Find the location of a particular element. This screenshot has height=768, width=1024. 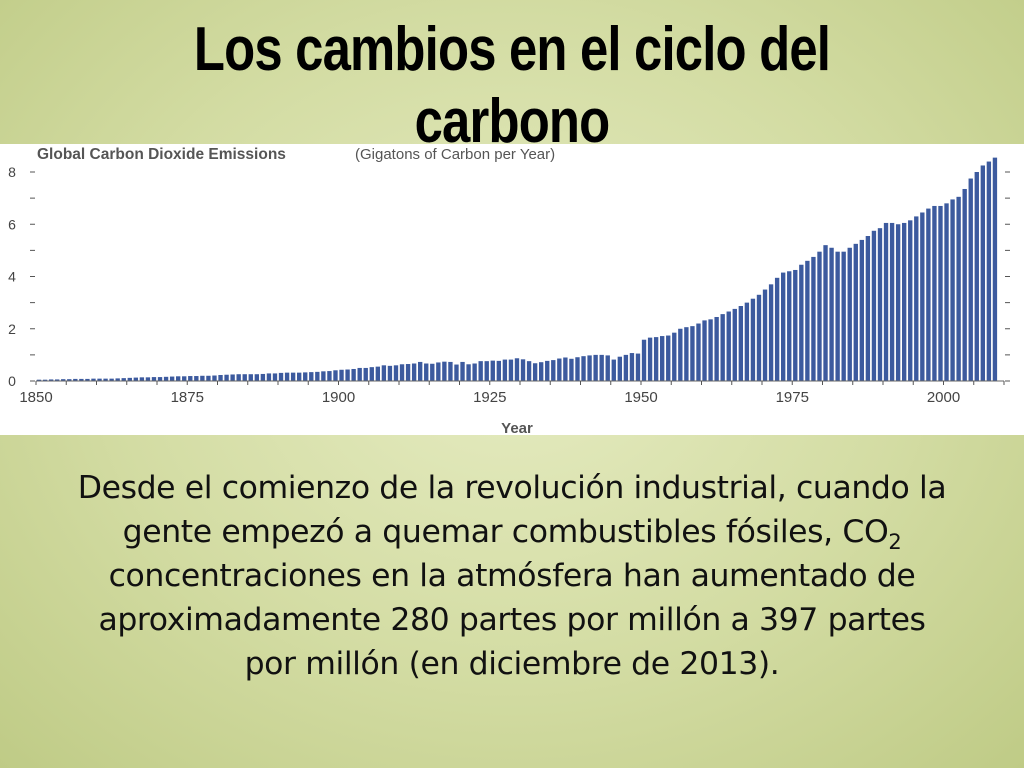

bar-1932 is located at coordinates (535, 372).